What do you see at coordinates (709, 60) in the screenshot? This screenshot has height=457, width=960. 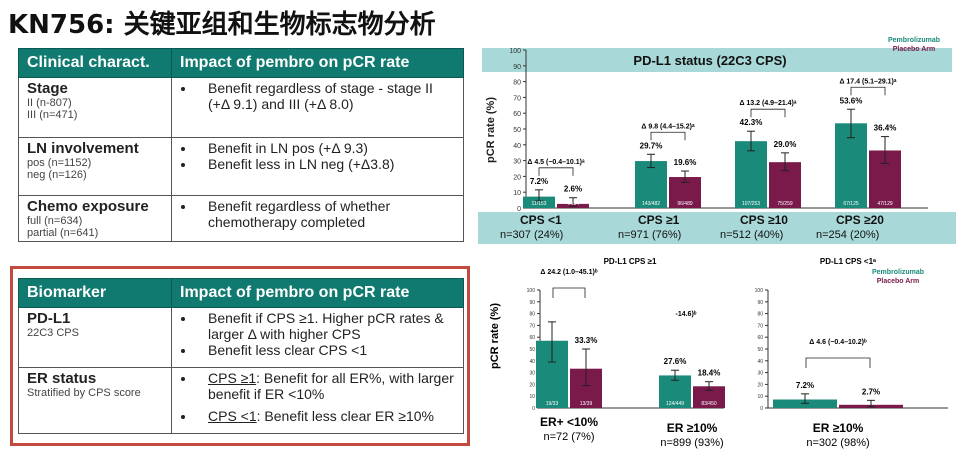 I see `chart-title: PD-L1 status (22C3 CPS)` at bounding box center [709, 60].